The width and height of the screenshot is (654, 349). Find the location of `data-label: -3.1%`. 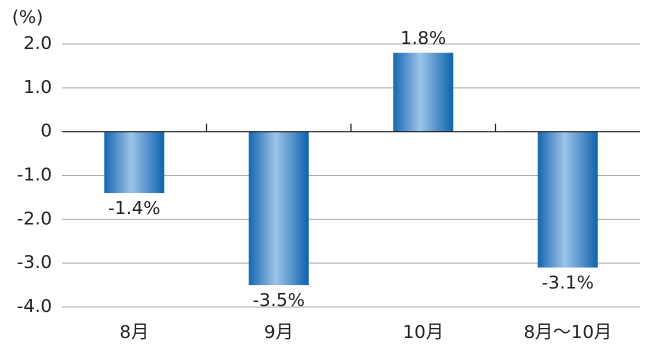

data-label: -3.1% is located at coordinates (568, 283).